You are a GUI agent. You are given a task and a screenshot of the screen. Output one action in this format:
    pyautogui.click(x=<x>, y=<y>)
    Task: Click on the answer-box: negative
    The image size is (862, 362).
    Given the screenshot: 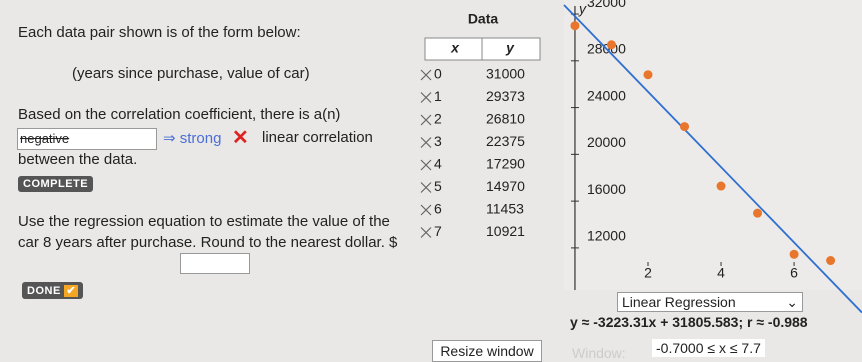 What is the action you would take?
    pyautogui.click(x=87, y=139)
    